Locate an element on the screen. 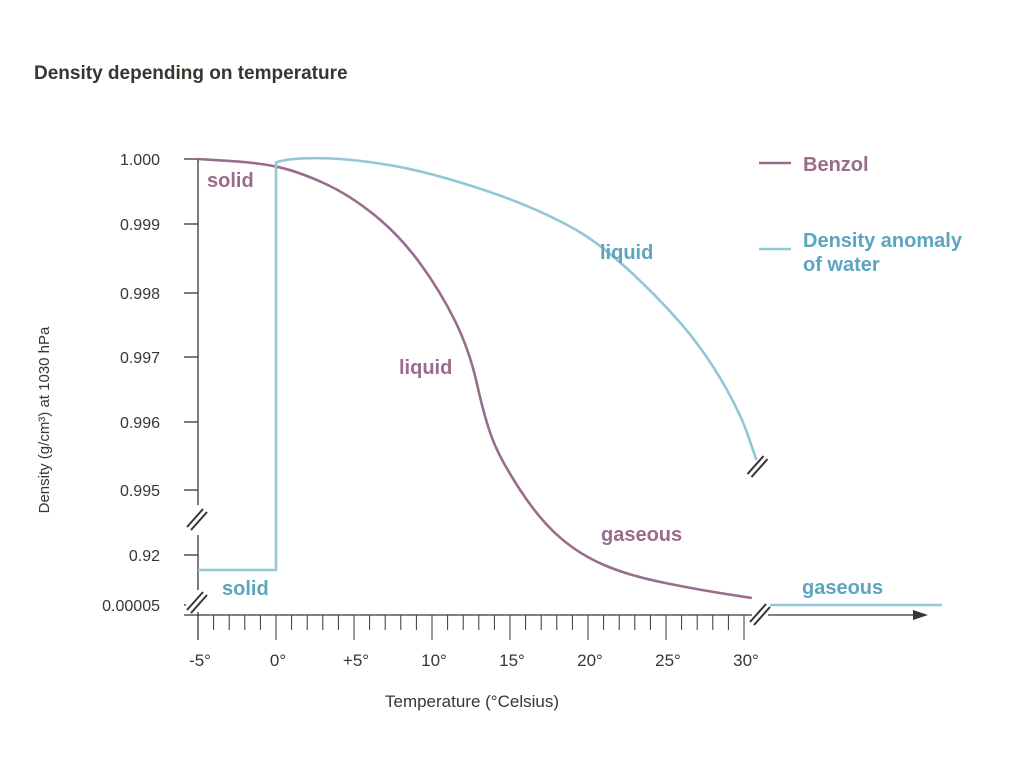 This screenshot has height=768, width=1024. y-tick-label: 0.995 is located at coordinates (140, 491).